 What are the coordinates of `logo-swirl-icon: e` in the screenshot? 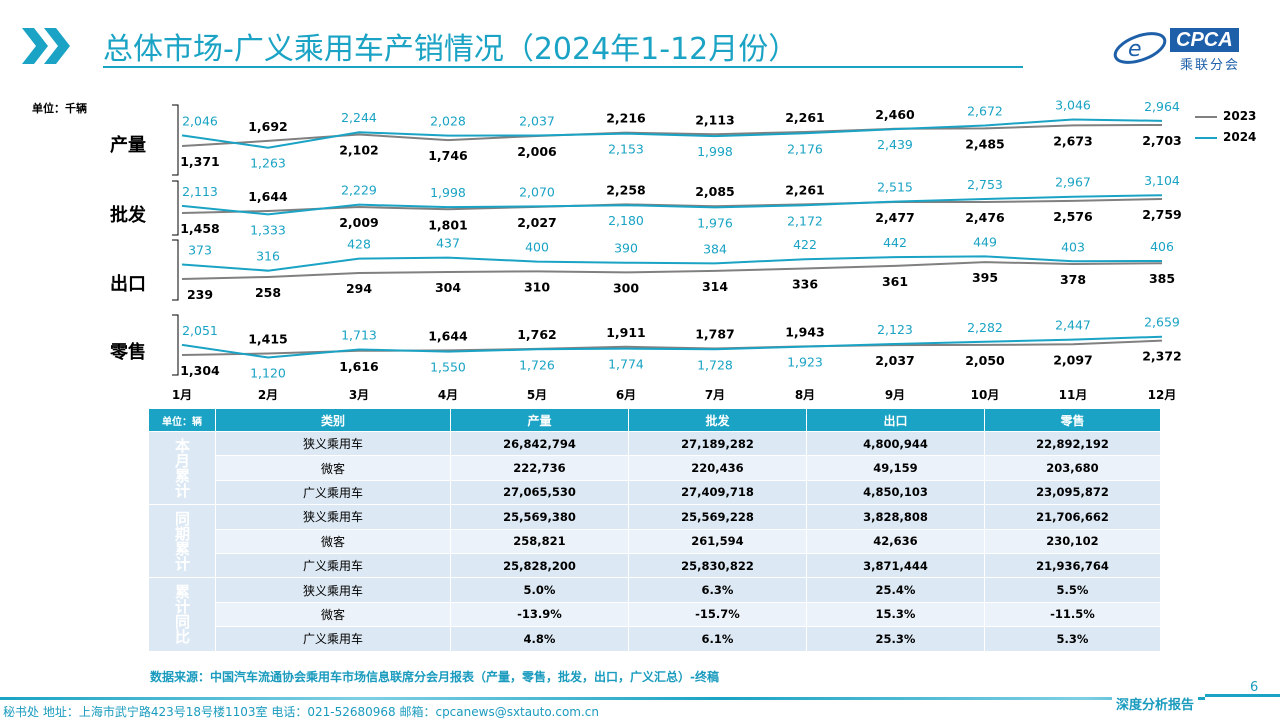 It's located at (1140, 48).